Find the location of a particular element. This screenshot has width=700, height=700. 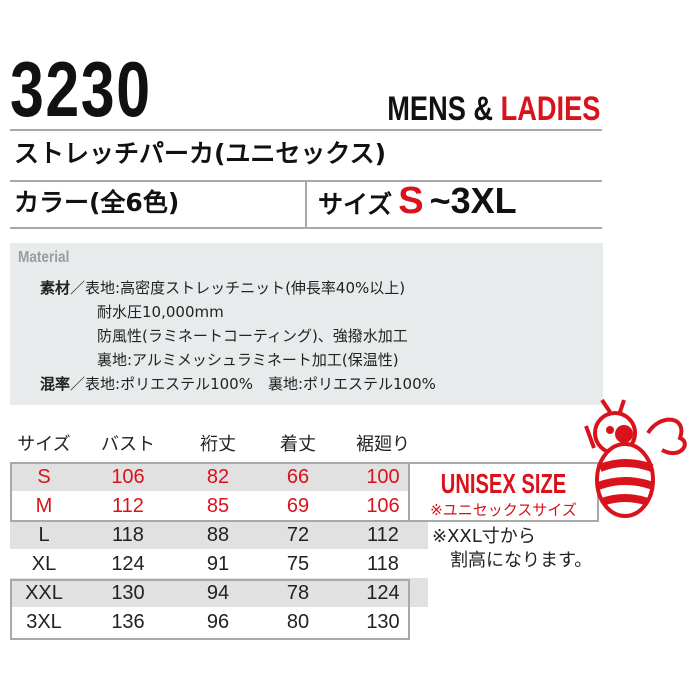

price-note: ※XXL寸から 割高になります。 is located at coordinates (512, 549).